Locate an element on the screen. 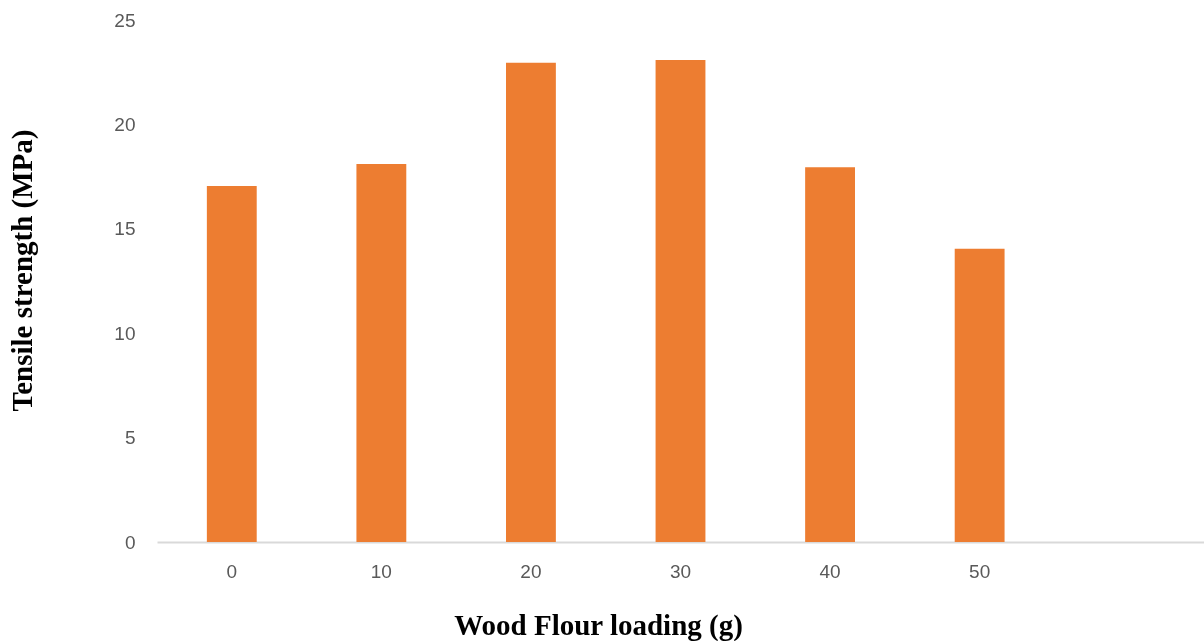  y-tick-label: 5 is located at coordinates (130, 438).